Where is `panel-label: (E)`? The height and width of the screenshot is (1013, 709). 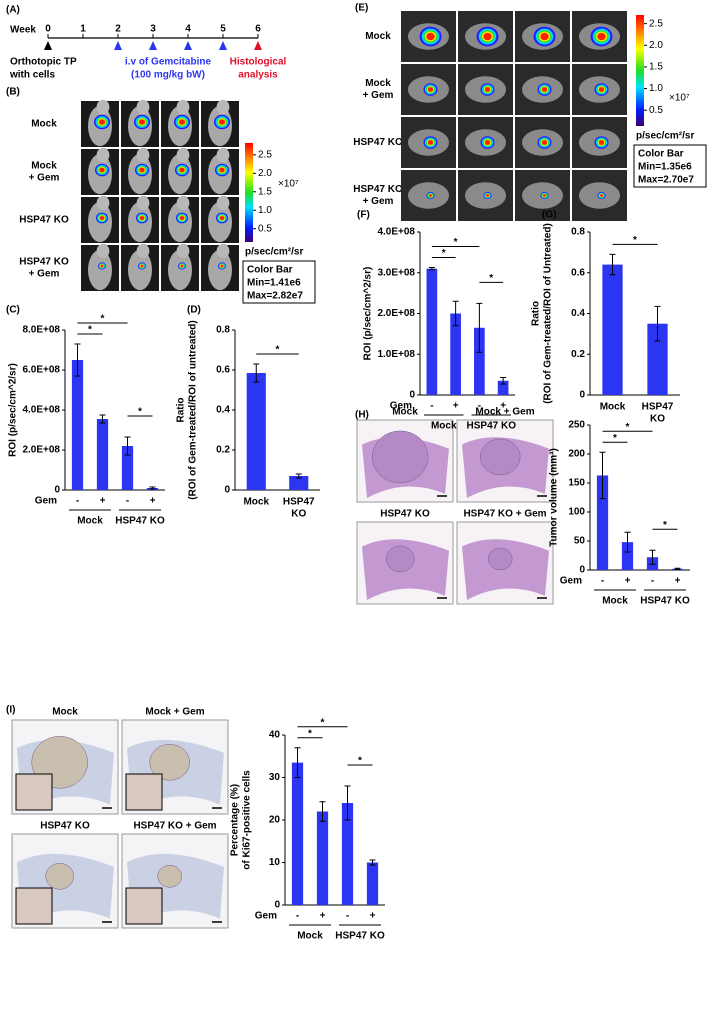
panel-label: (E) is located at coordinates (361, 8).